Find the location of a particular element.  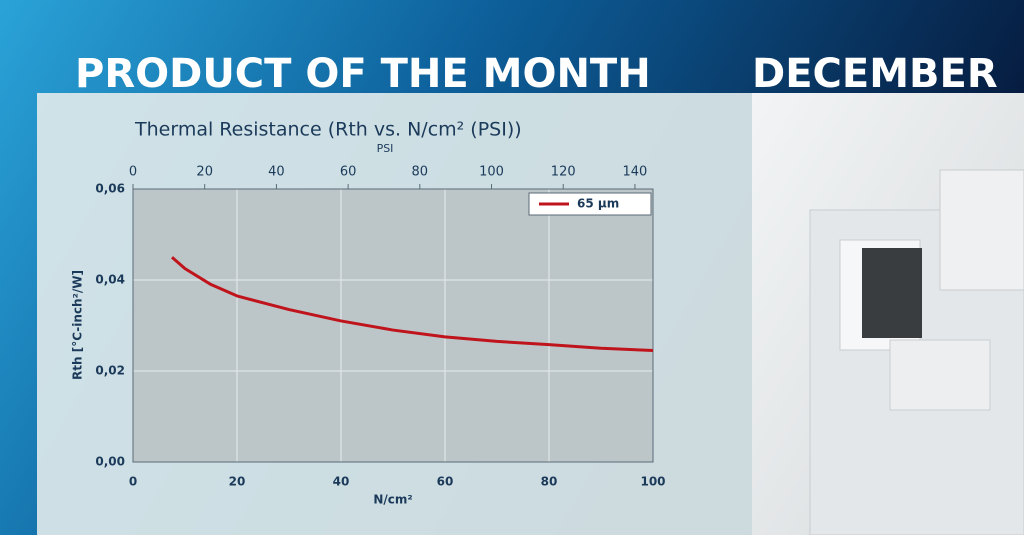

x-tick-label: 80 is located at coordinates (549, 482).